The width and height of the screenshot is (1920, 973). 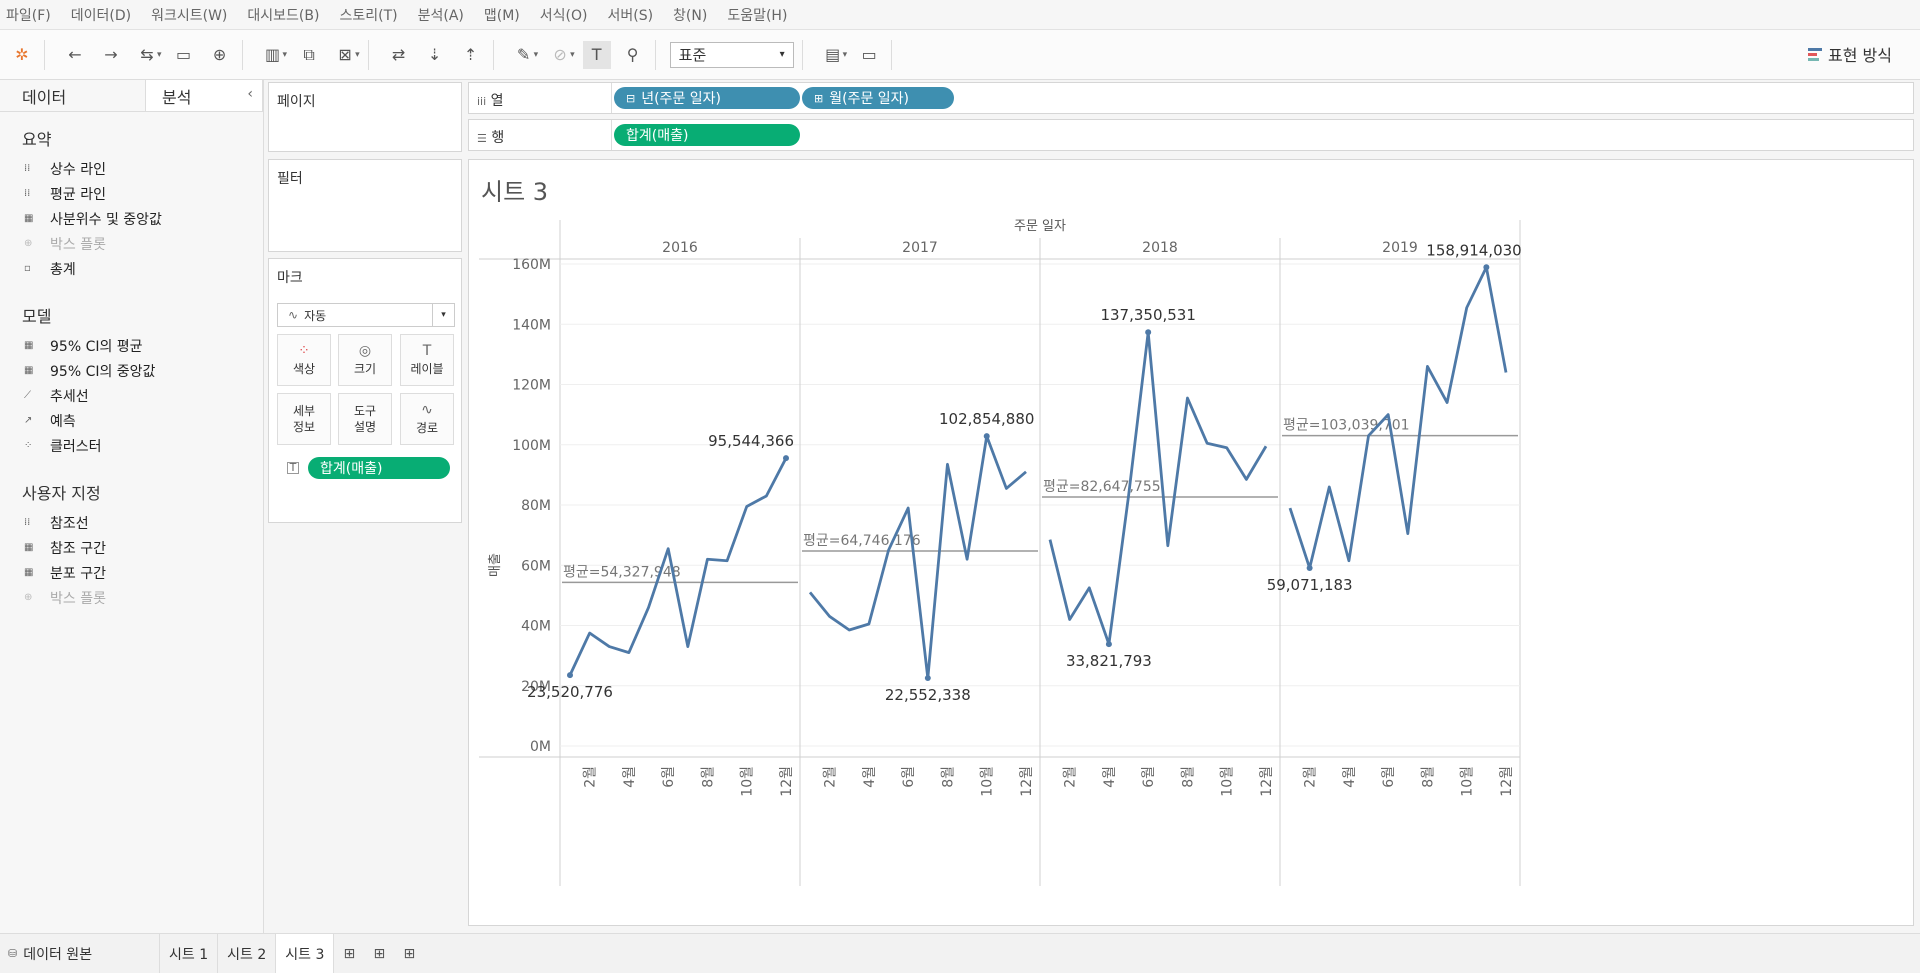 I want to click on save-icon: ▭, so click(x=183, y=54).